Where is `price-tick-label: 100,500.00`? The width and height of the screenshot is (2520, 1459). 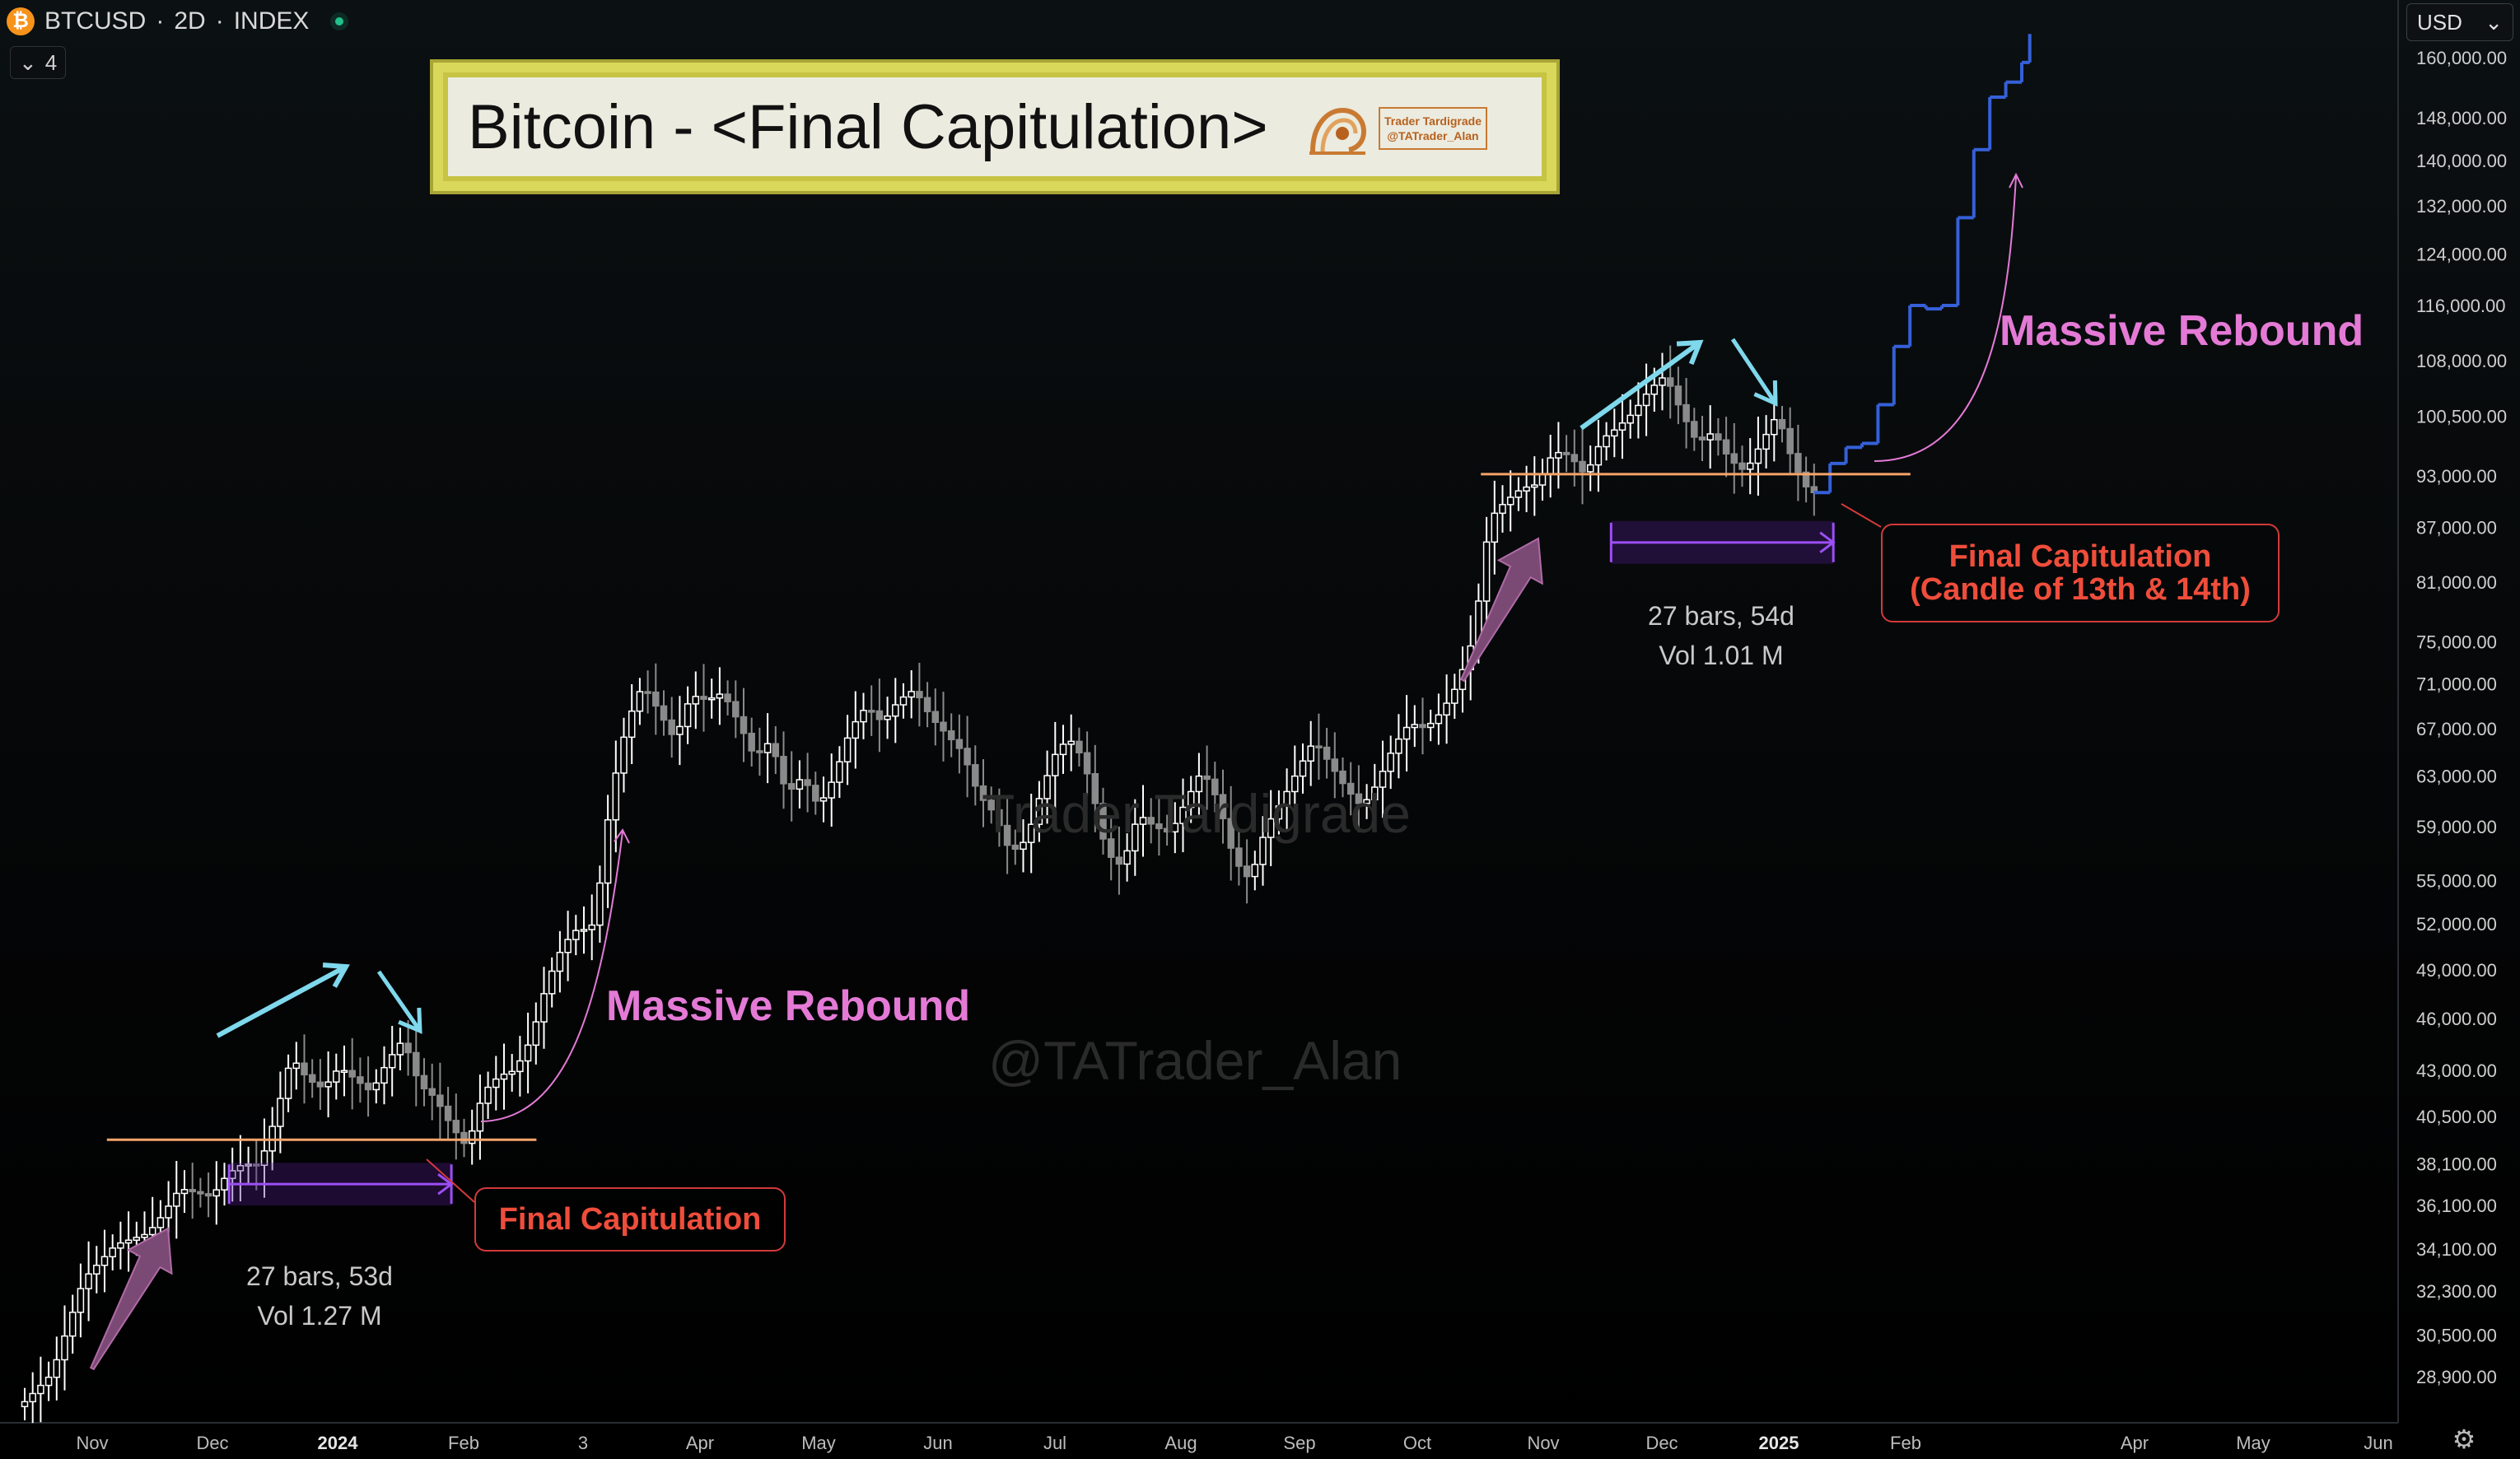
price-tick-label: 100,500.00 is located at coordinates (2461, 416).